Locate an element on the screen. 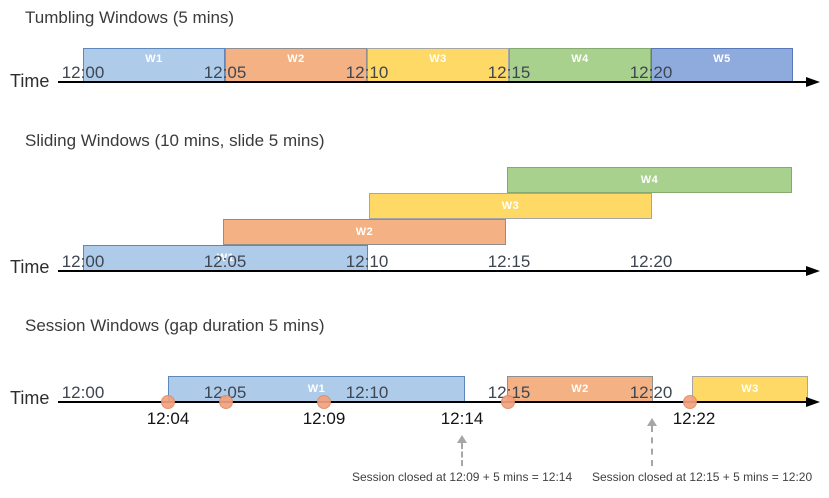  session-annotation-text: Session closed at 12:09 + 5 mins = 12:14 is located at coordinates (462, 477).